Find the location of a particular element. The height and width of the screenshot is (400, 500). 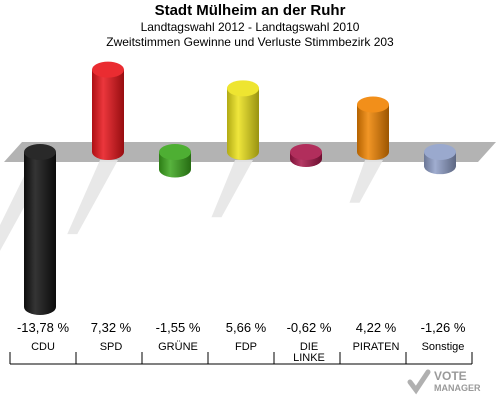

value-label: 5,66 % is located at coordinates (246, 327).